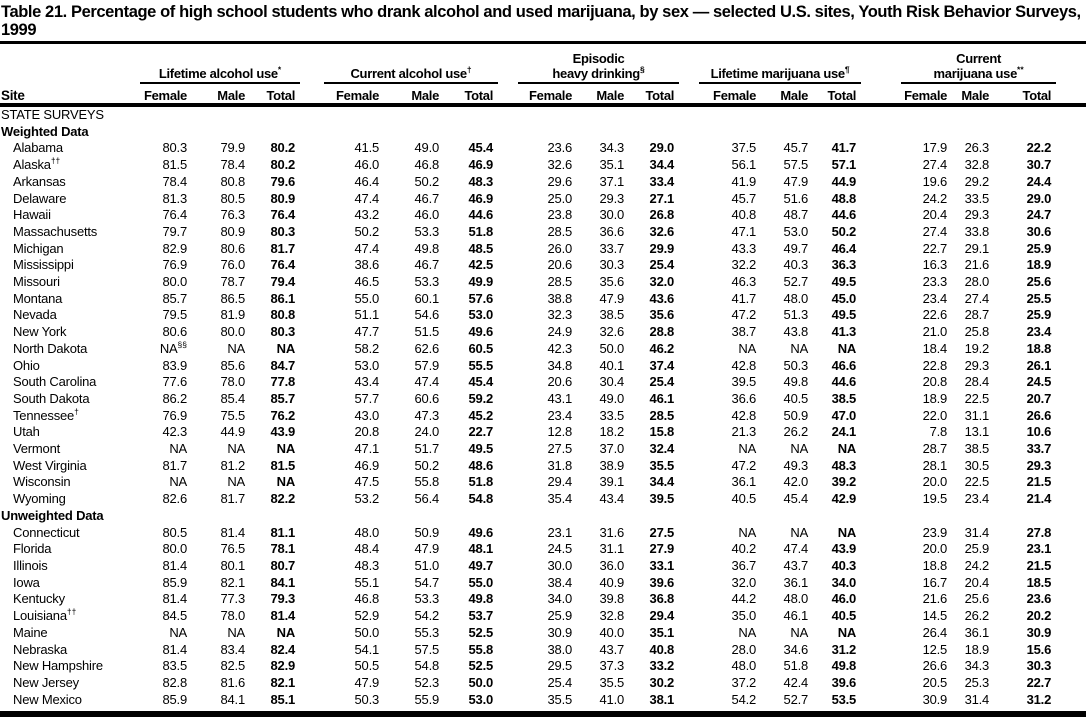 This screenshot has width=1086, height=717. I want to click on value-cell: 20.6, so click(560, 382).